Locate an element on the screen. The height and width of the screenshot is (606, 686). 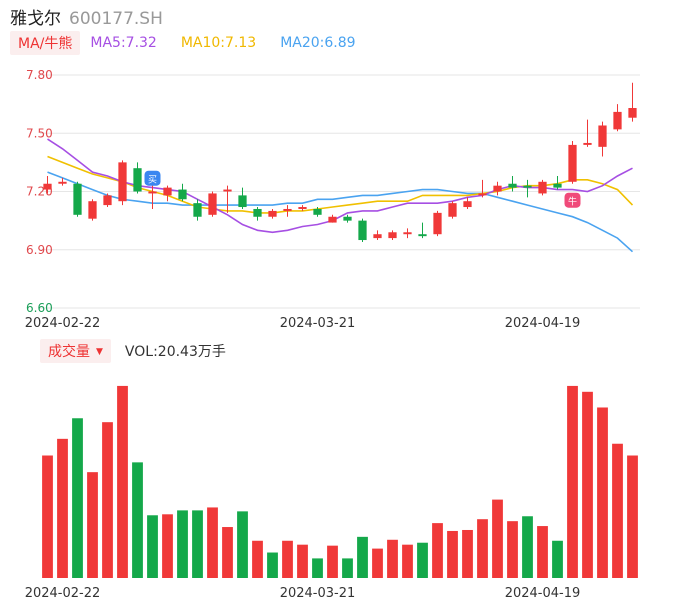
volume-label: 成交量 is located at coordinates (69, 352).